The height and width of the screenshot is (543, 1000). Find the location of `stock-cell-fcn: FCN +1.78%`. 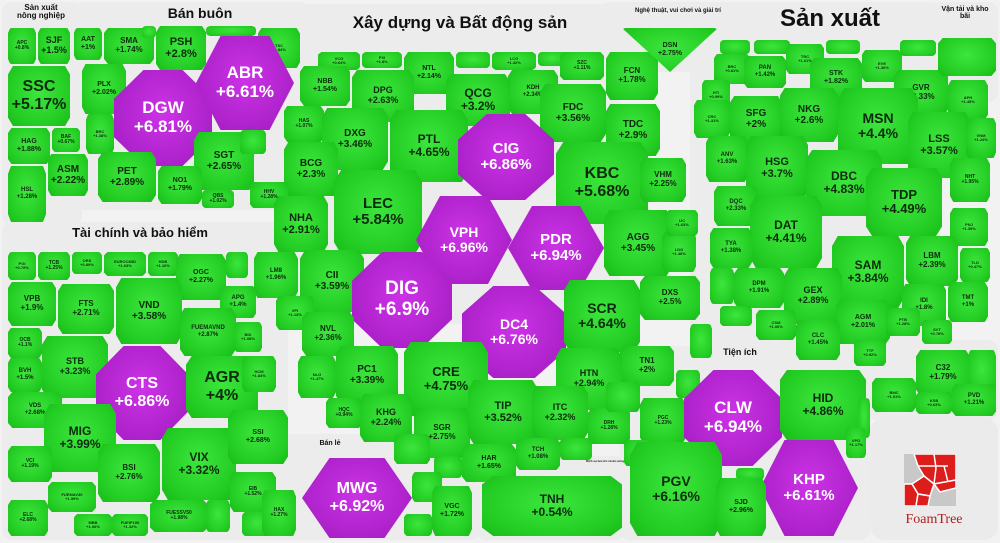

stock-cell-fcn: FCN +1.78% is located at coordinates (632, 76).